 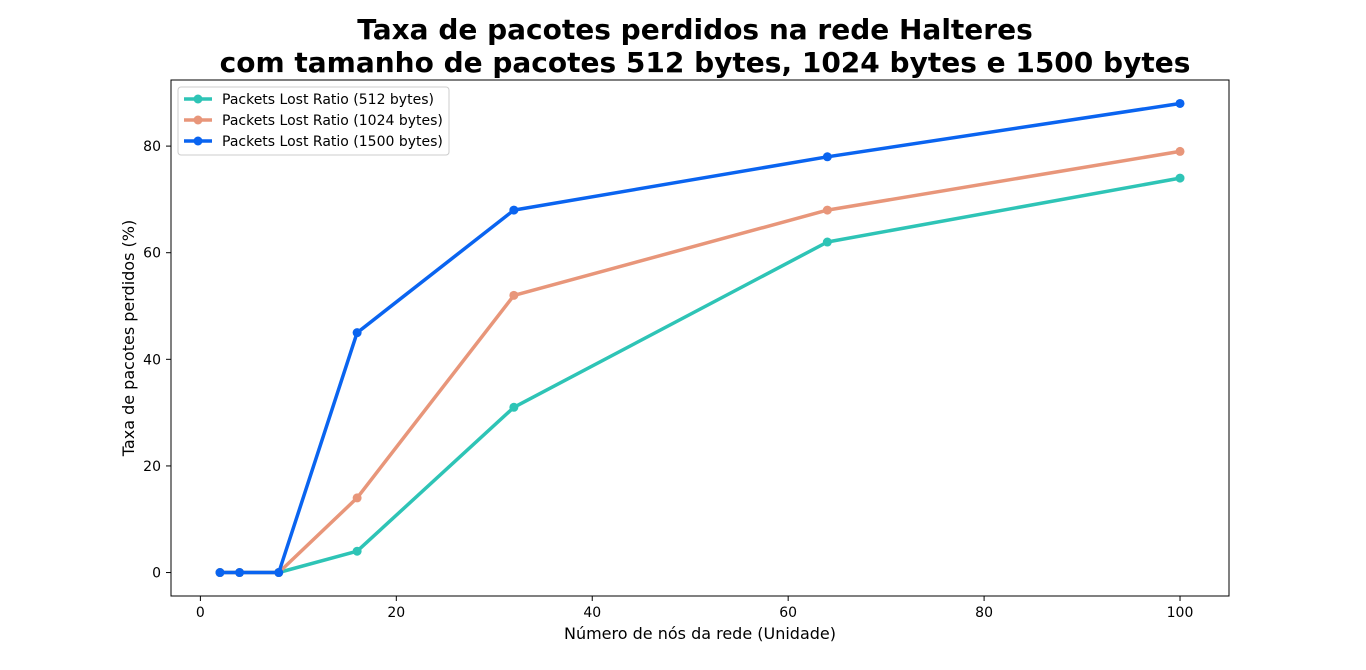 I want to click on x-tick-label: 80, so click(x=984, y=613).